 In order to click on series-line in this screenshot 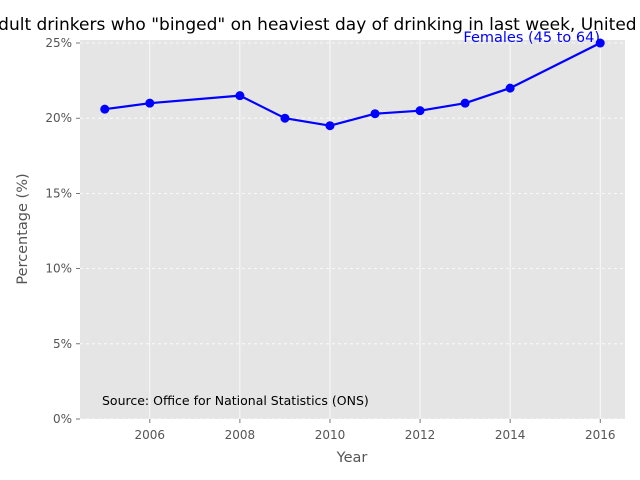, I will do `click(352, 84)`.